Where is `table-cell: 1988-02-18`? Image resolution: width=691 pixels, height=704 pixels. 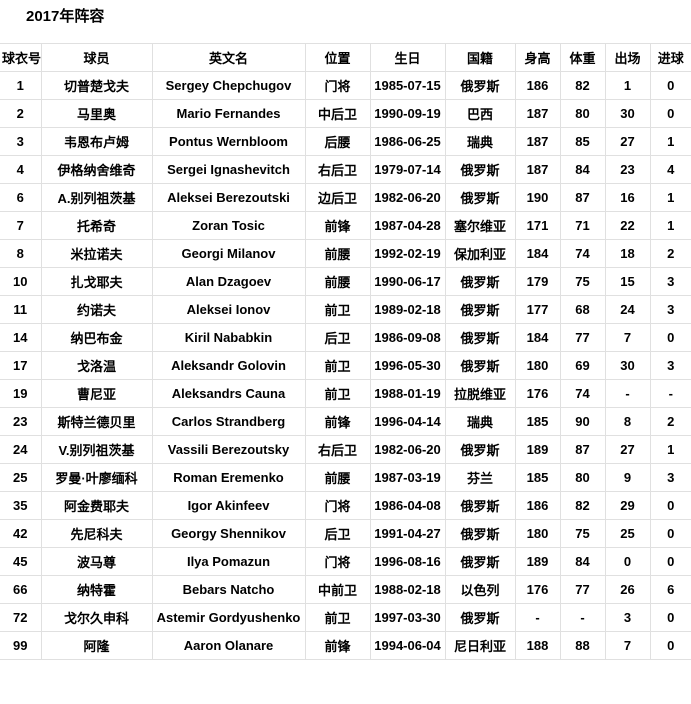 table-cell: 1988-02-18 is located at coordinates (408, 589).